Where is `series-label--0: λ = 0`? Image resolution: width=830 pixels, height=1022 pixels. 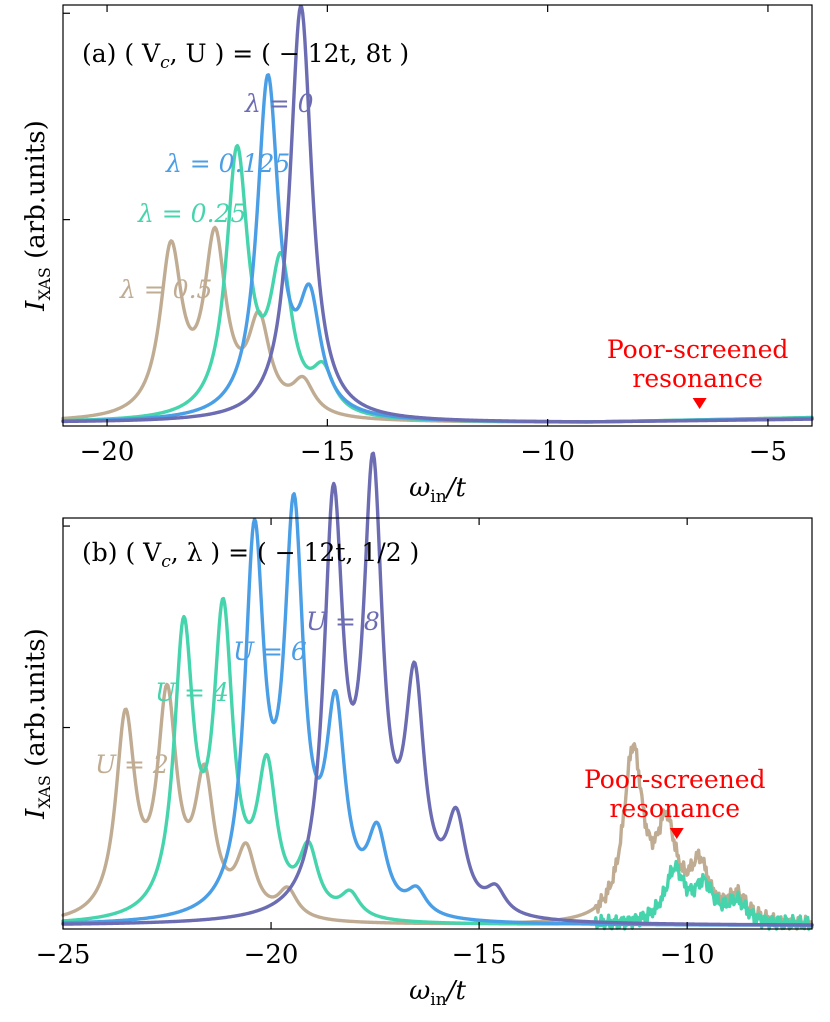 series-label--0: λ = 0 is located at coordinates (279, 103).